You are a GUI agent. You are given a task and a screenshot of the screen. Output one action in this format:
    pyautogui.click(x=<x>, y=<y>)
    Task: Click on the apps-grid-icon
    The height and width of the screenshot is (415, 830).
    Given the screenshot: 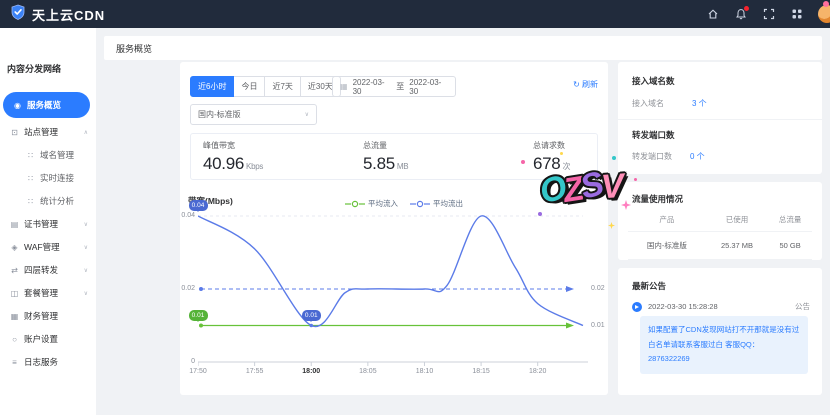 What is the action you would take?
    pyautogui.click(x=796, y=14)
    